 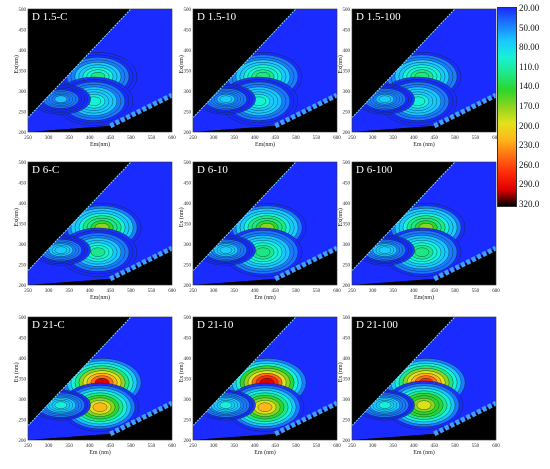 What do you see at coordinates (529, 66) in the screenshot?
I see `colorbar-label: 110.0` at bounding box center [529, 66].